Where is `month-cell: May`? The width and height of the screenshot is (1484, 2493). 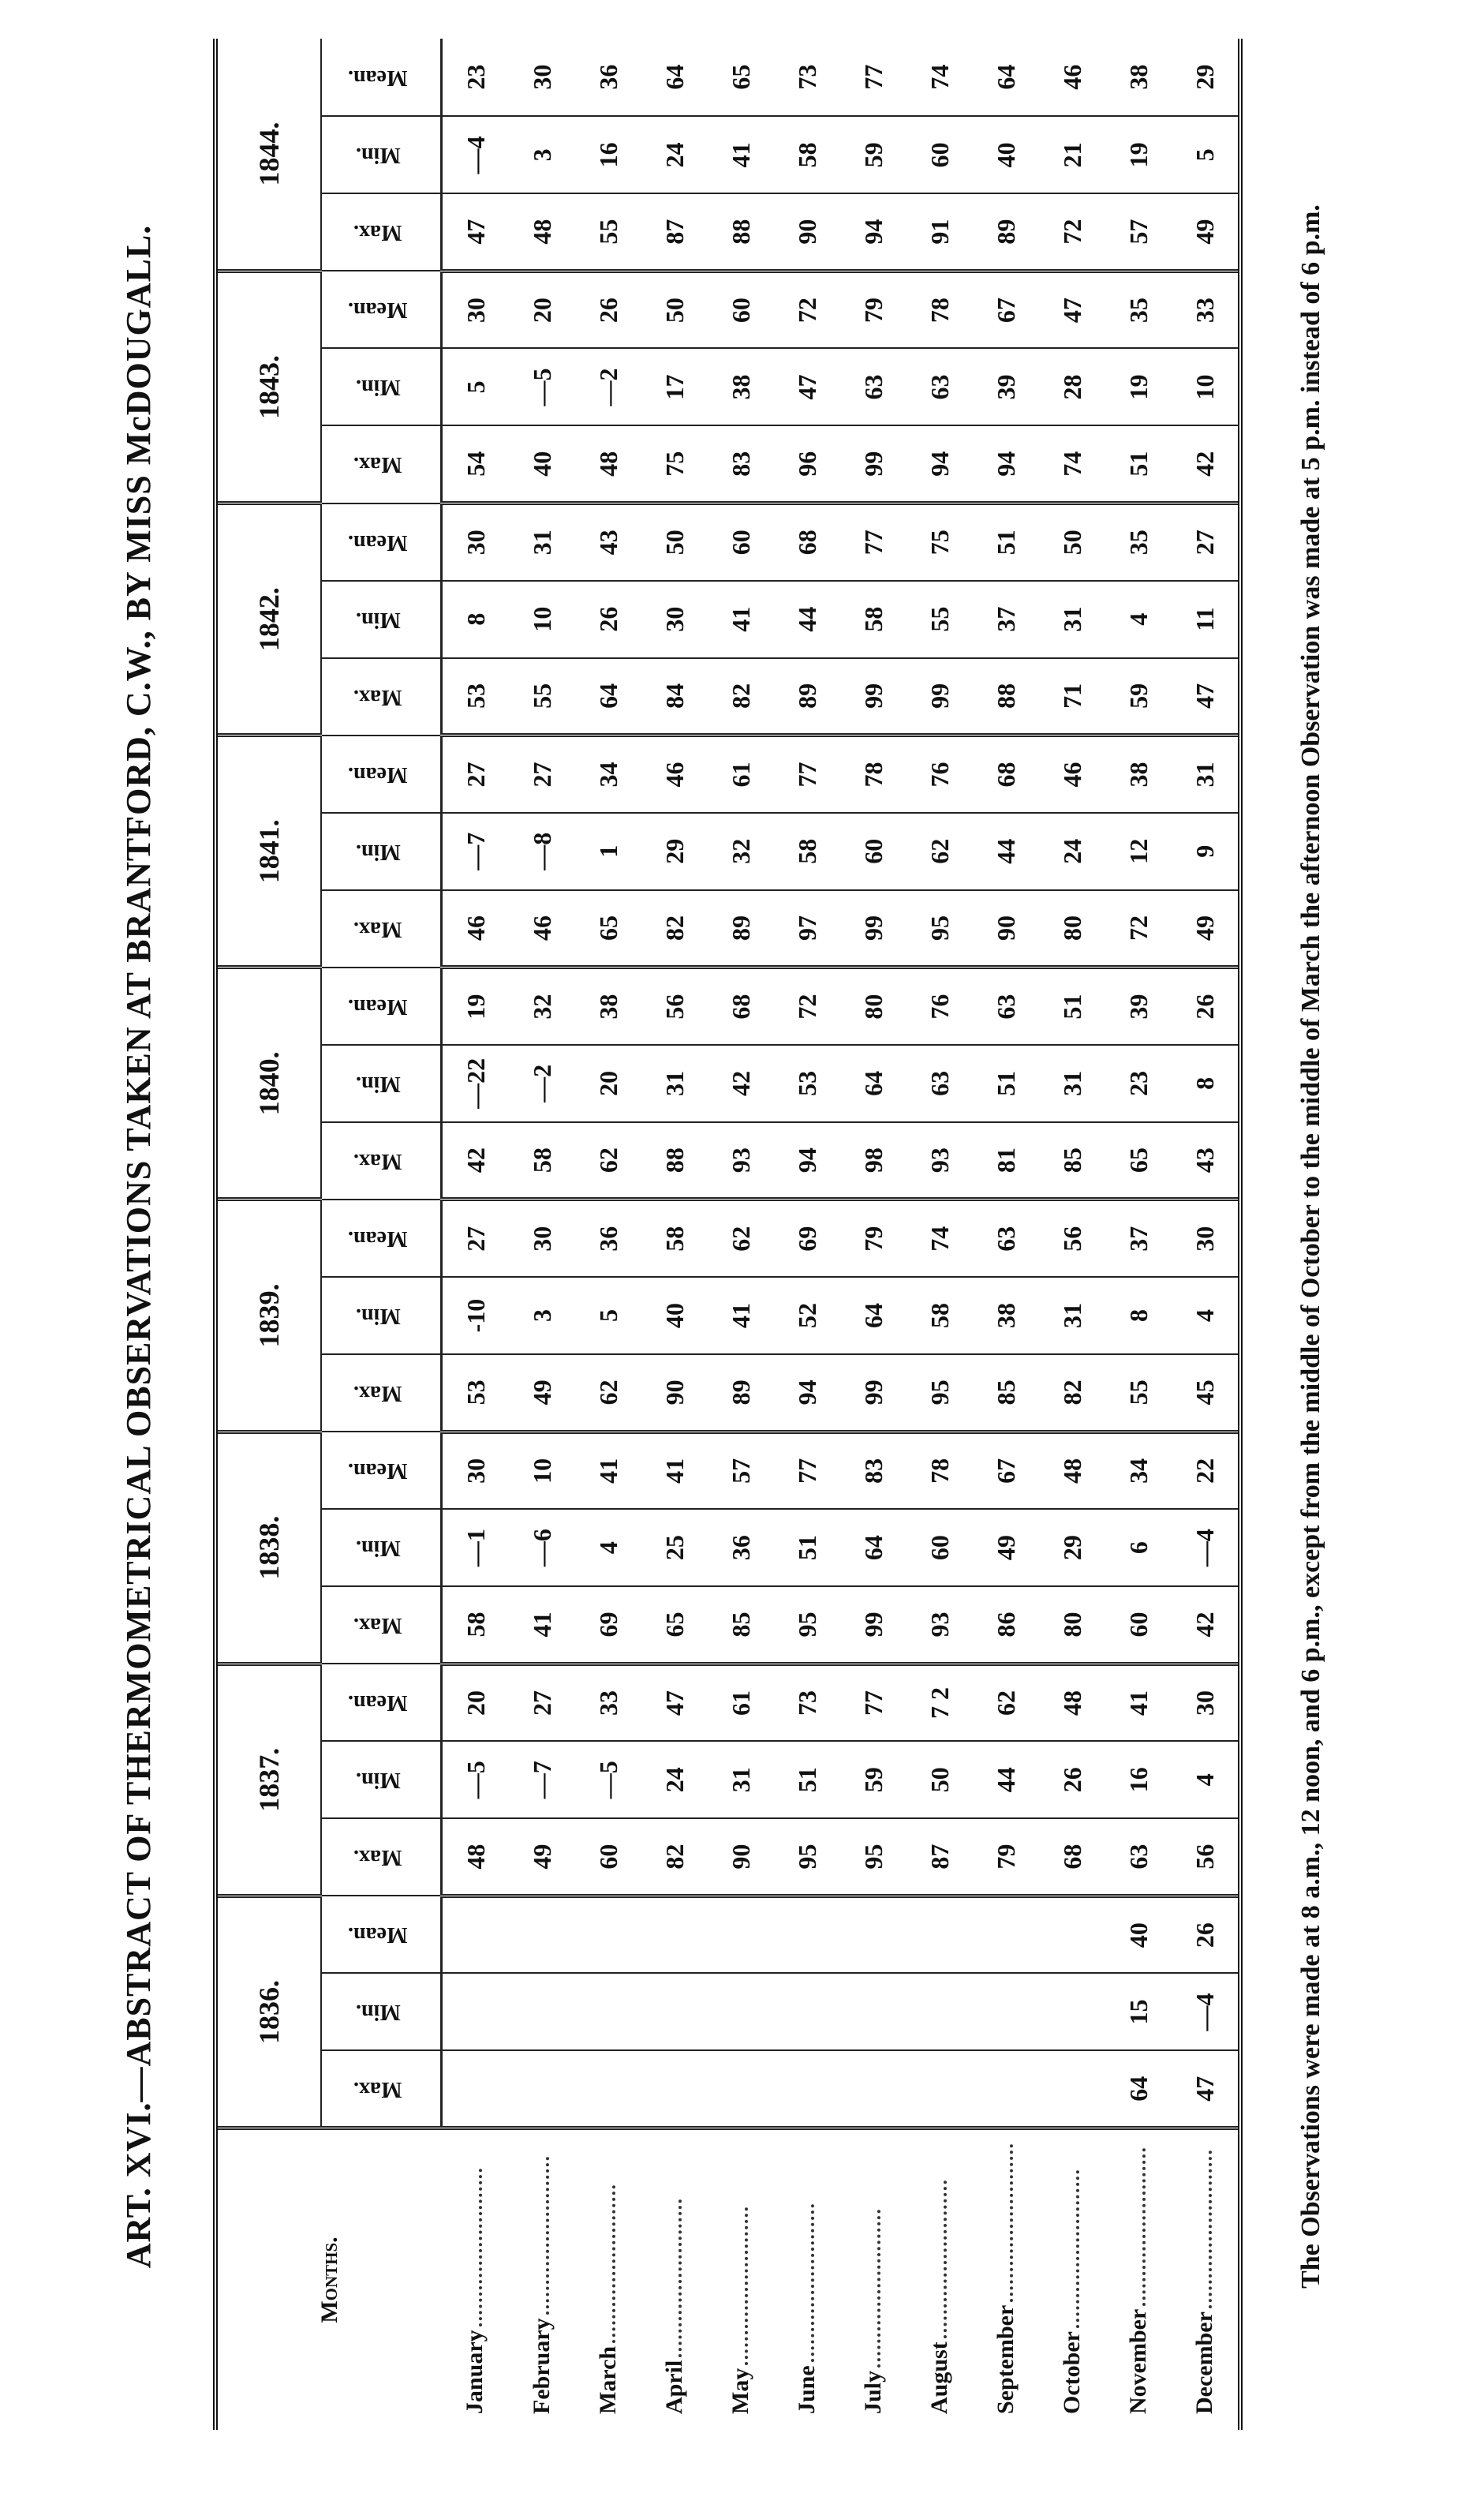 month-cell: May is located at coordinates (741, 2279).